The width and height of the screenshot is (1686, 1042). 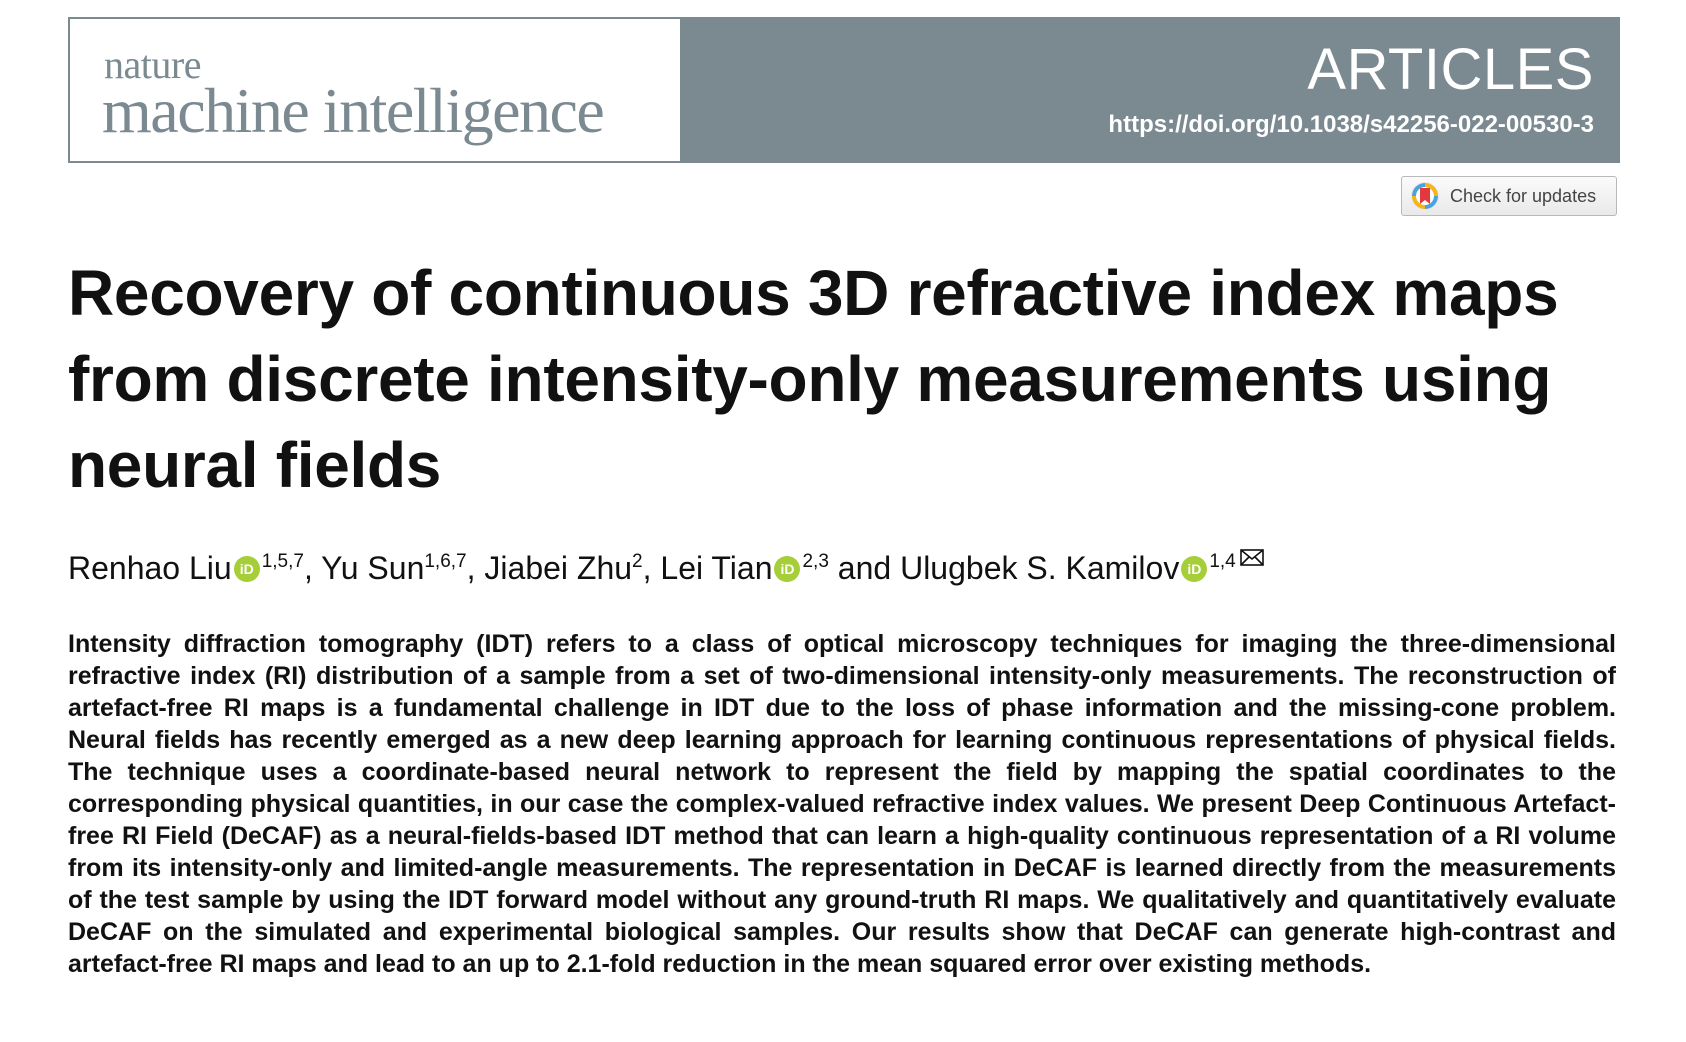 I want to click on check-for-updates-button: Check for updates, so click(x=1509, y=196).